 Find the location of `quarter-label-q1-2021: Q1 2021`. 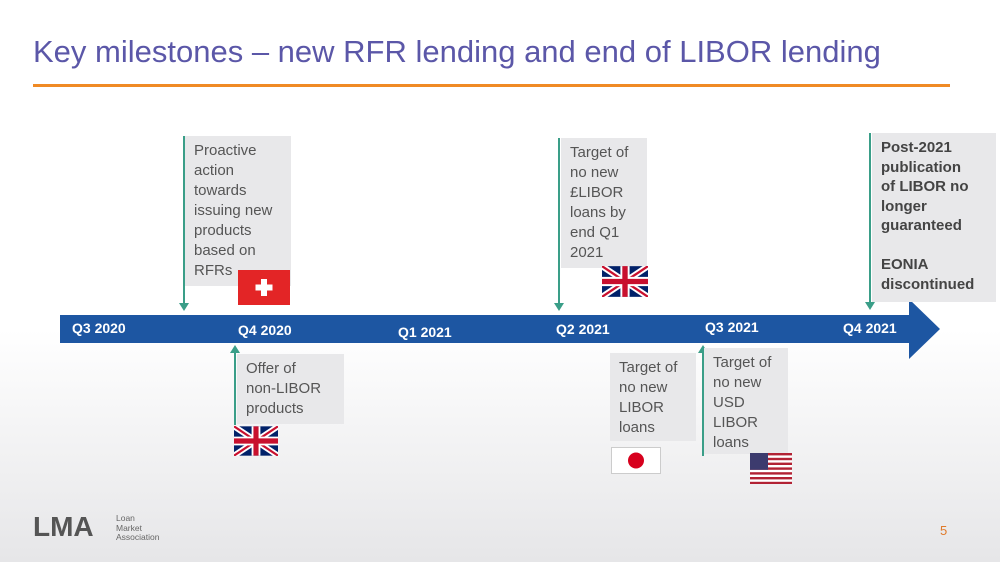

quarter-label-q1-2021: Q1 2021 is located at coordinates (425, 332).